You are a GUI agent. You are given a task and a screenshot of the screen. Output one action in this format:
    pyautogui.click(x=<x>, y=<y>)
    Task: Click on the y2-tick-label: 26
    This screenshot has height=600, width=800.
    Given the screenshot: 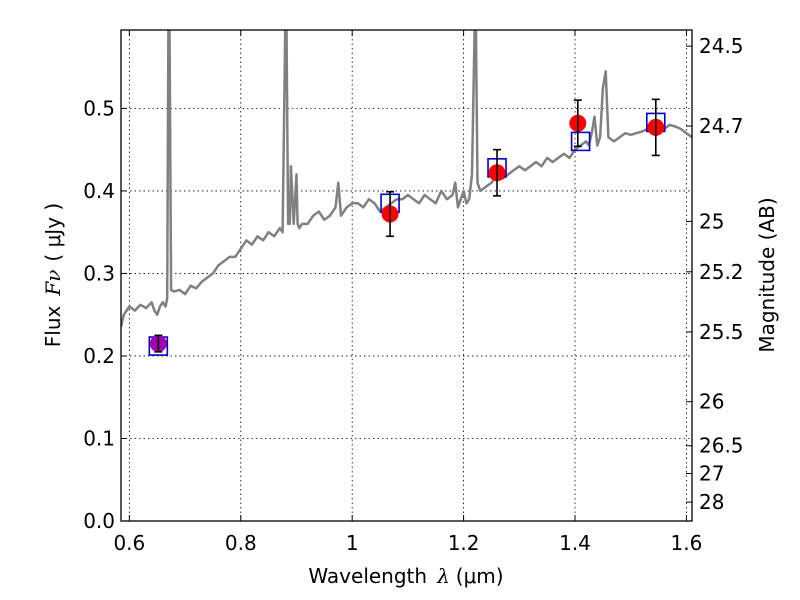 What is the action you would take?
    pyautogui.click(x=711, y=402)
    